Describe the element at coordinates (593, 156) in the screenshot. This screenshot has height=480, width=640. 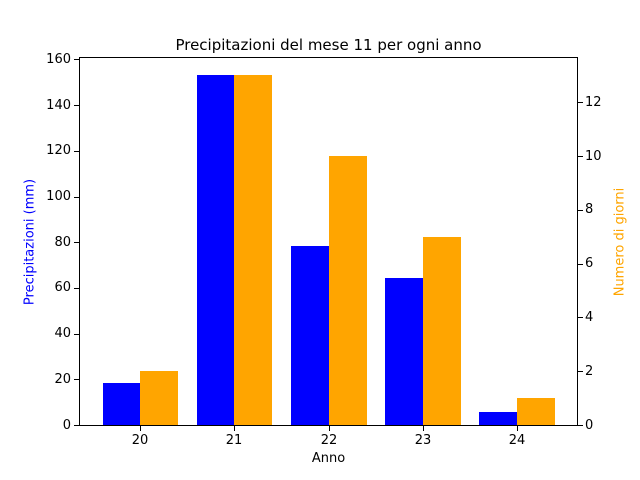
I see `right-y-tick-label: 10` at that location.